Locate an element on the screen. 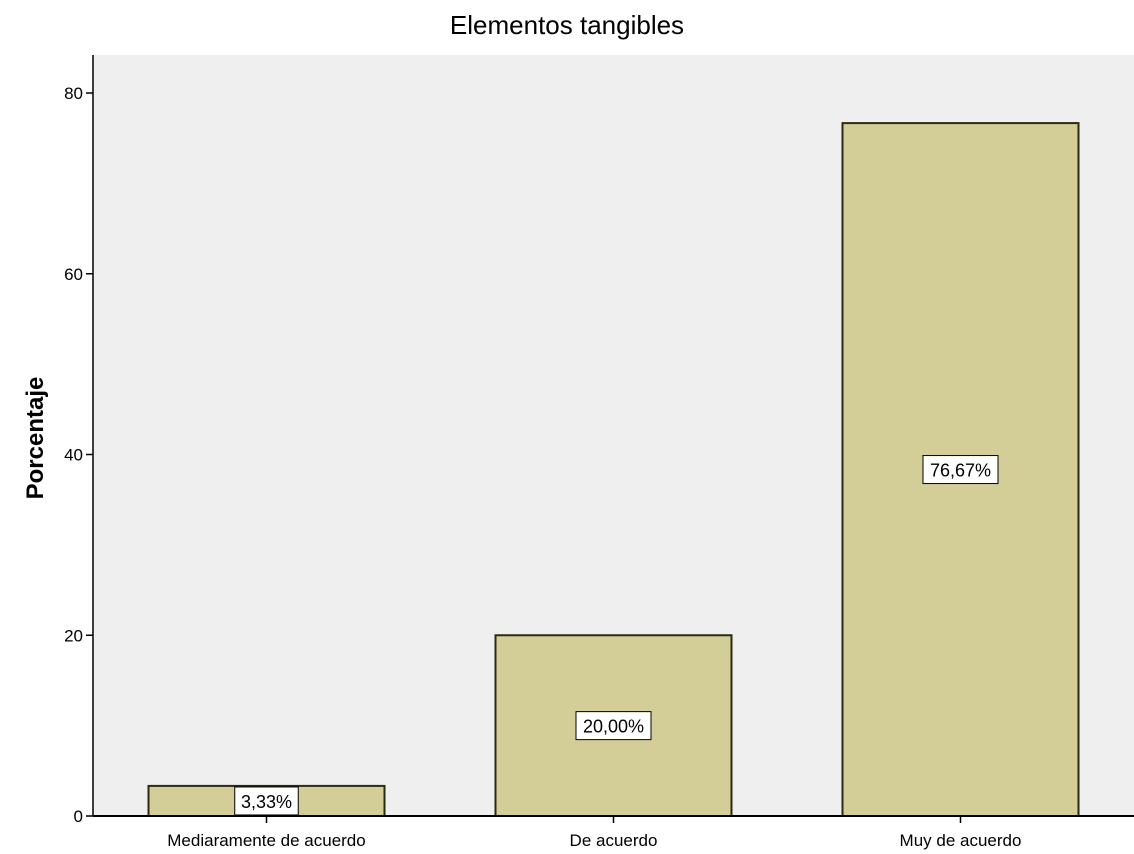 The width and height of the screenshot is (1134, 854). data-label: 76,67% is located at coordinates (960, 471).